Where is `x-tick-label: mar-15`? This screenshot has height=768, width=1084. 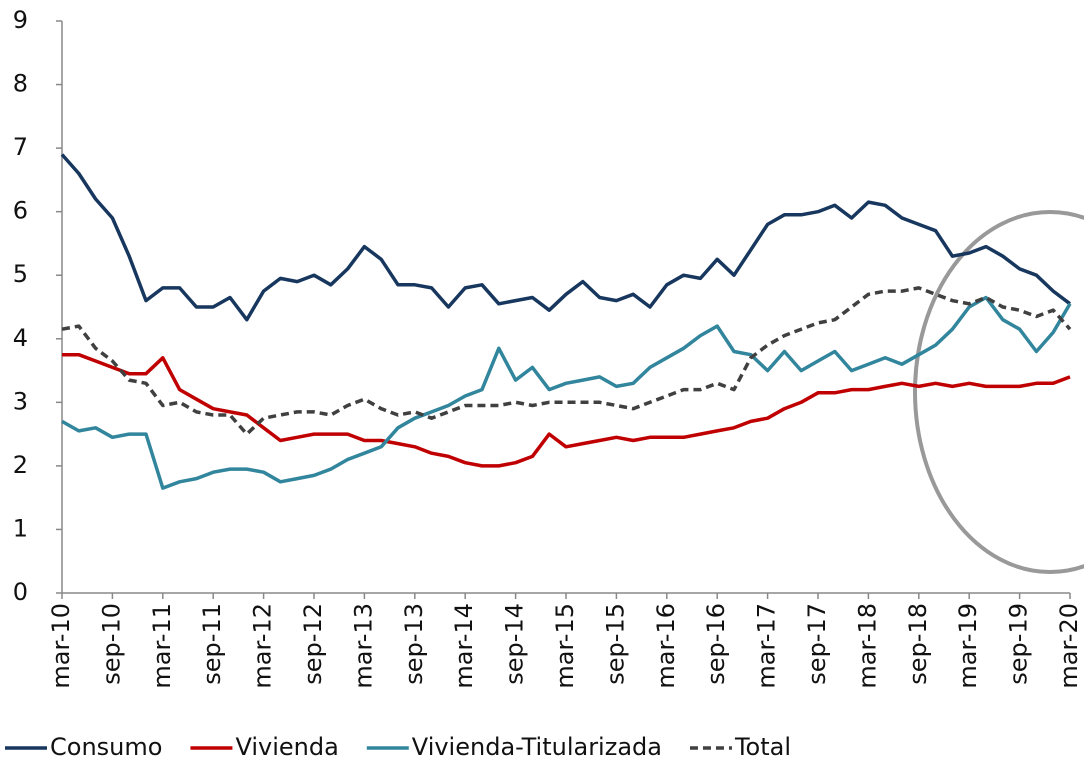 x-tick-label: mar-15 is located at coordinates (565, 646).